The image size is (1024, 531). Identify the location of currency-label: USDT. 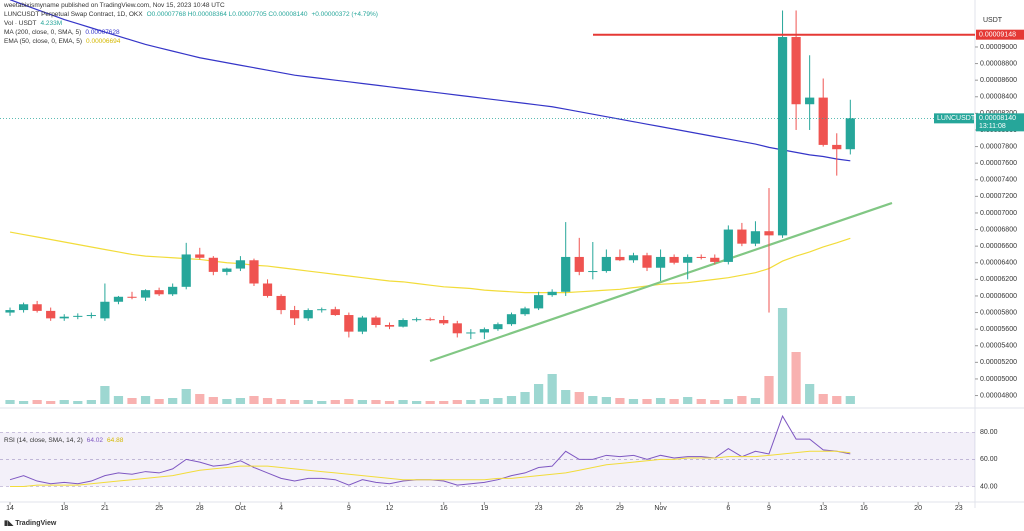
(993, 20).